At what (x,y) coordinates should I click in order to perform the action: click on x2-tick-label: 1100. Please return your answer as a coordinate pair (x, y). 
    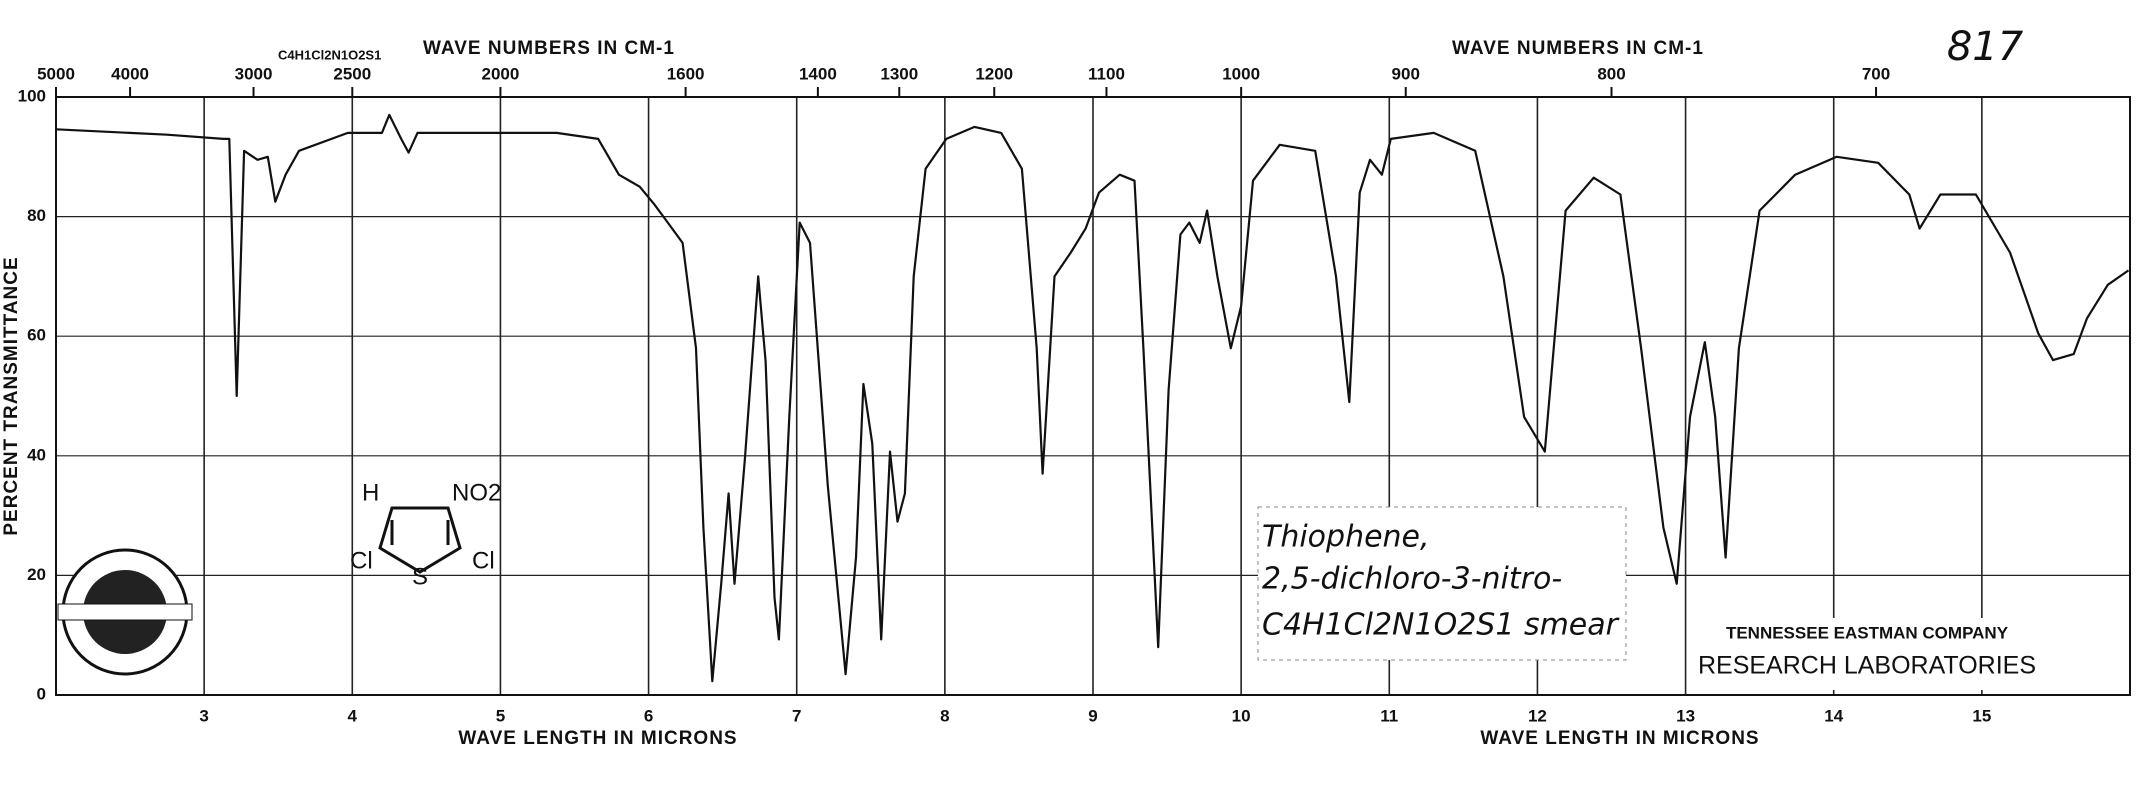
    Looking at the image, I should click on (1106, 73).